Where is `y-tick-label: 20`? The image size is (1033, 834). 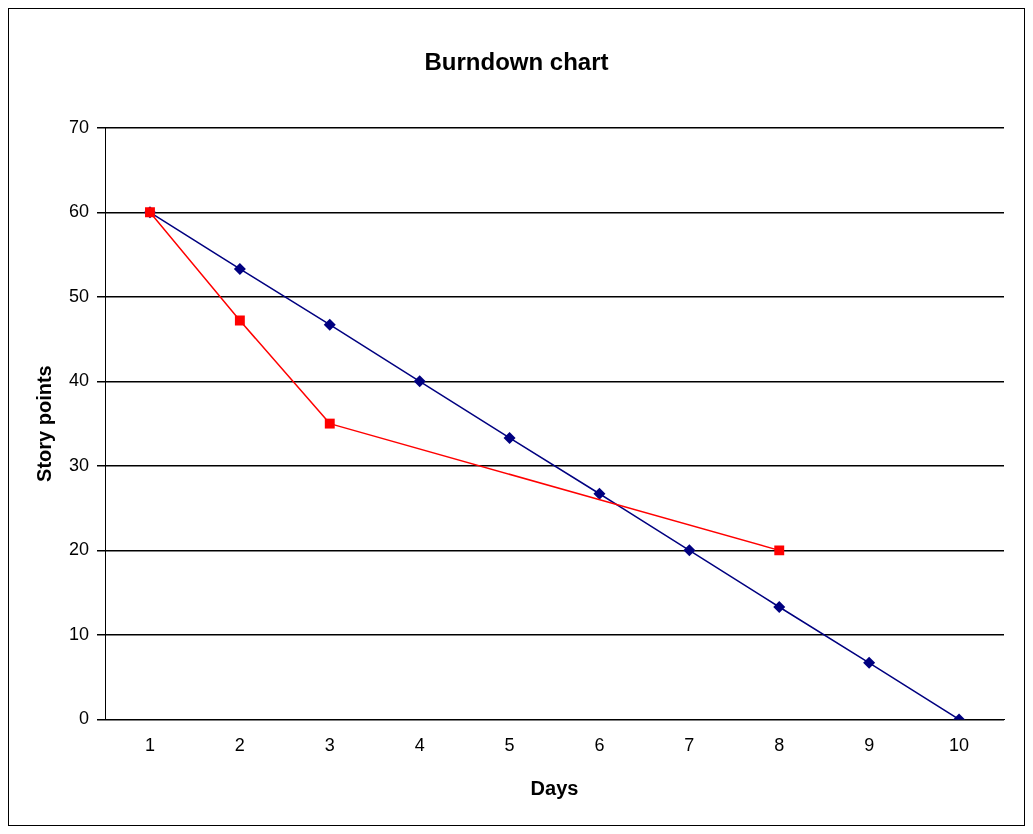 y-tick-label: 20 is located at coordinates (79, 549).